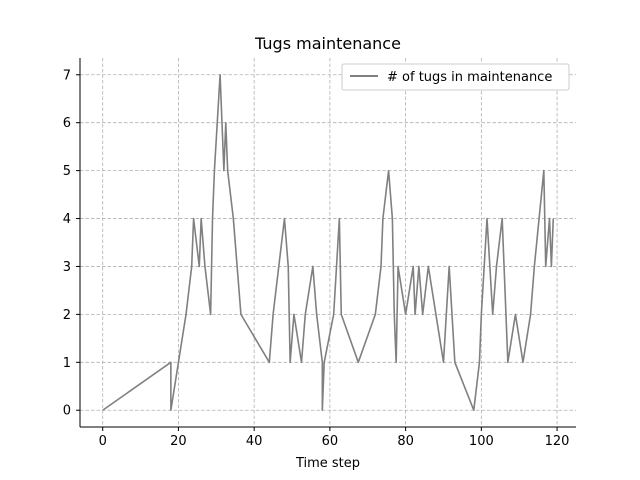  I want to click on chart-title: Tugs maintenance, so click(327, 43).